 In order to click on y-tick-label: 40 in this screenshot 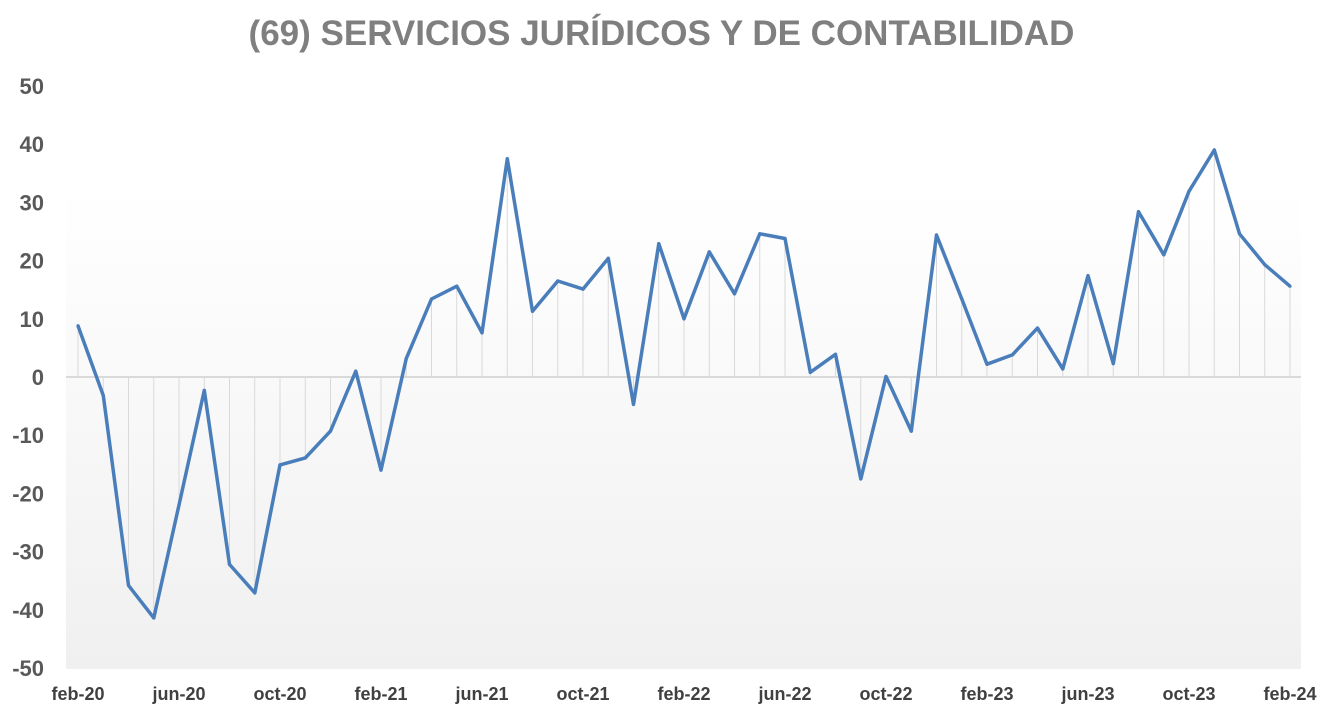, I will do `click(32, 144)`.